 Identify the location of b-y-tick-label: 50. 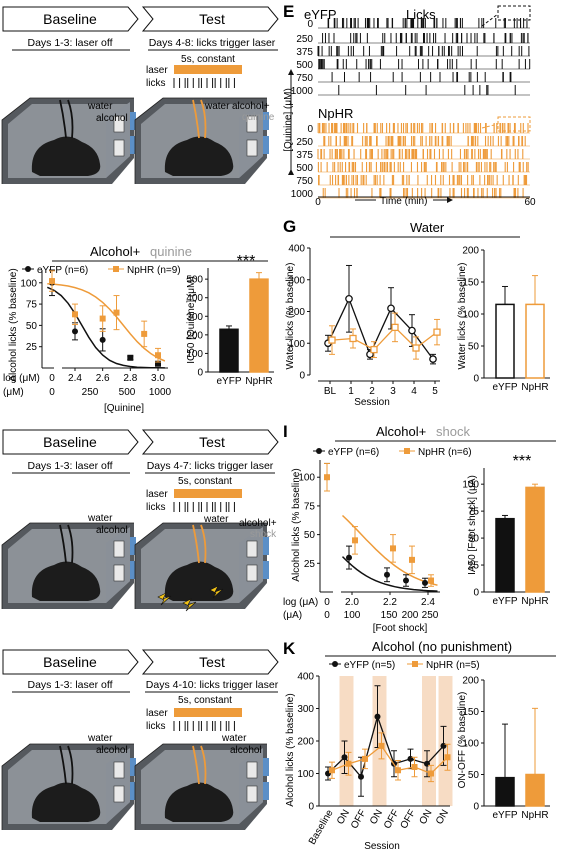
(32, 326).